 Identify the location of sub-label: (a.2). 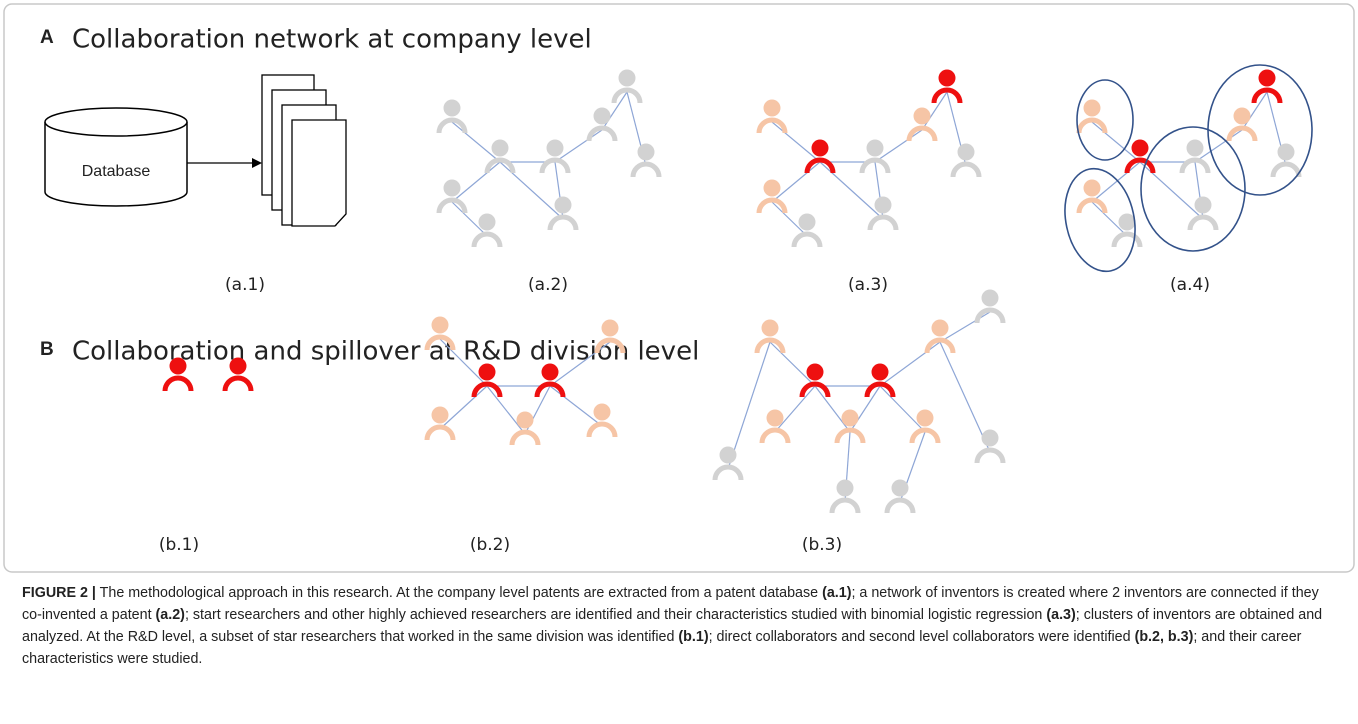
(548, 285).